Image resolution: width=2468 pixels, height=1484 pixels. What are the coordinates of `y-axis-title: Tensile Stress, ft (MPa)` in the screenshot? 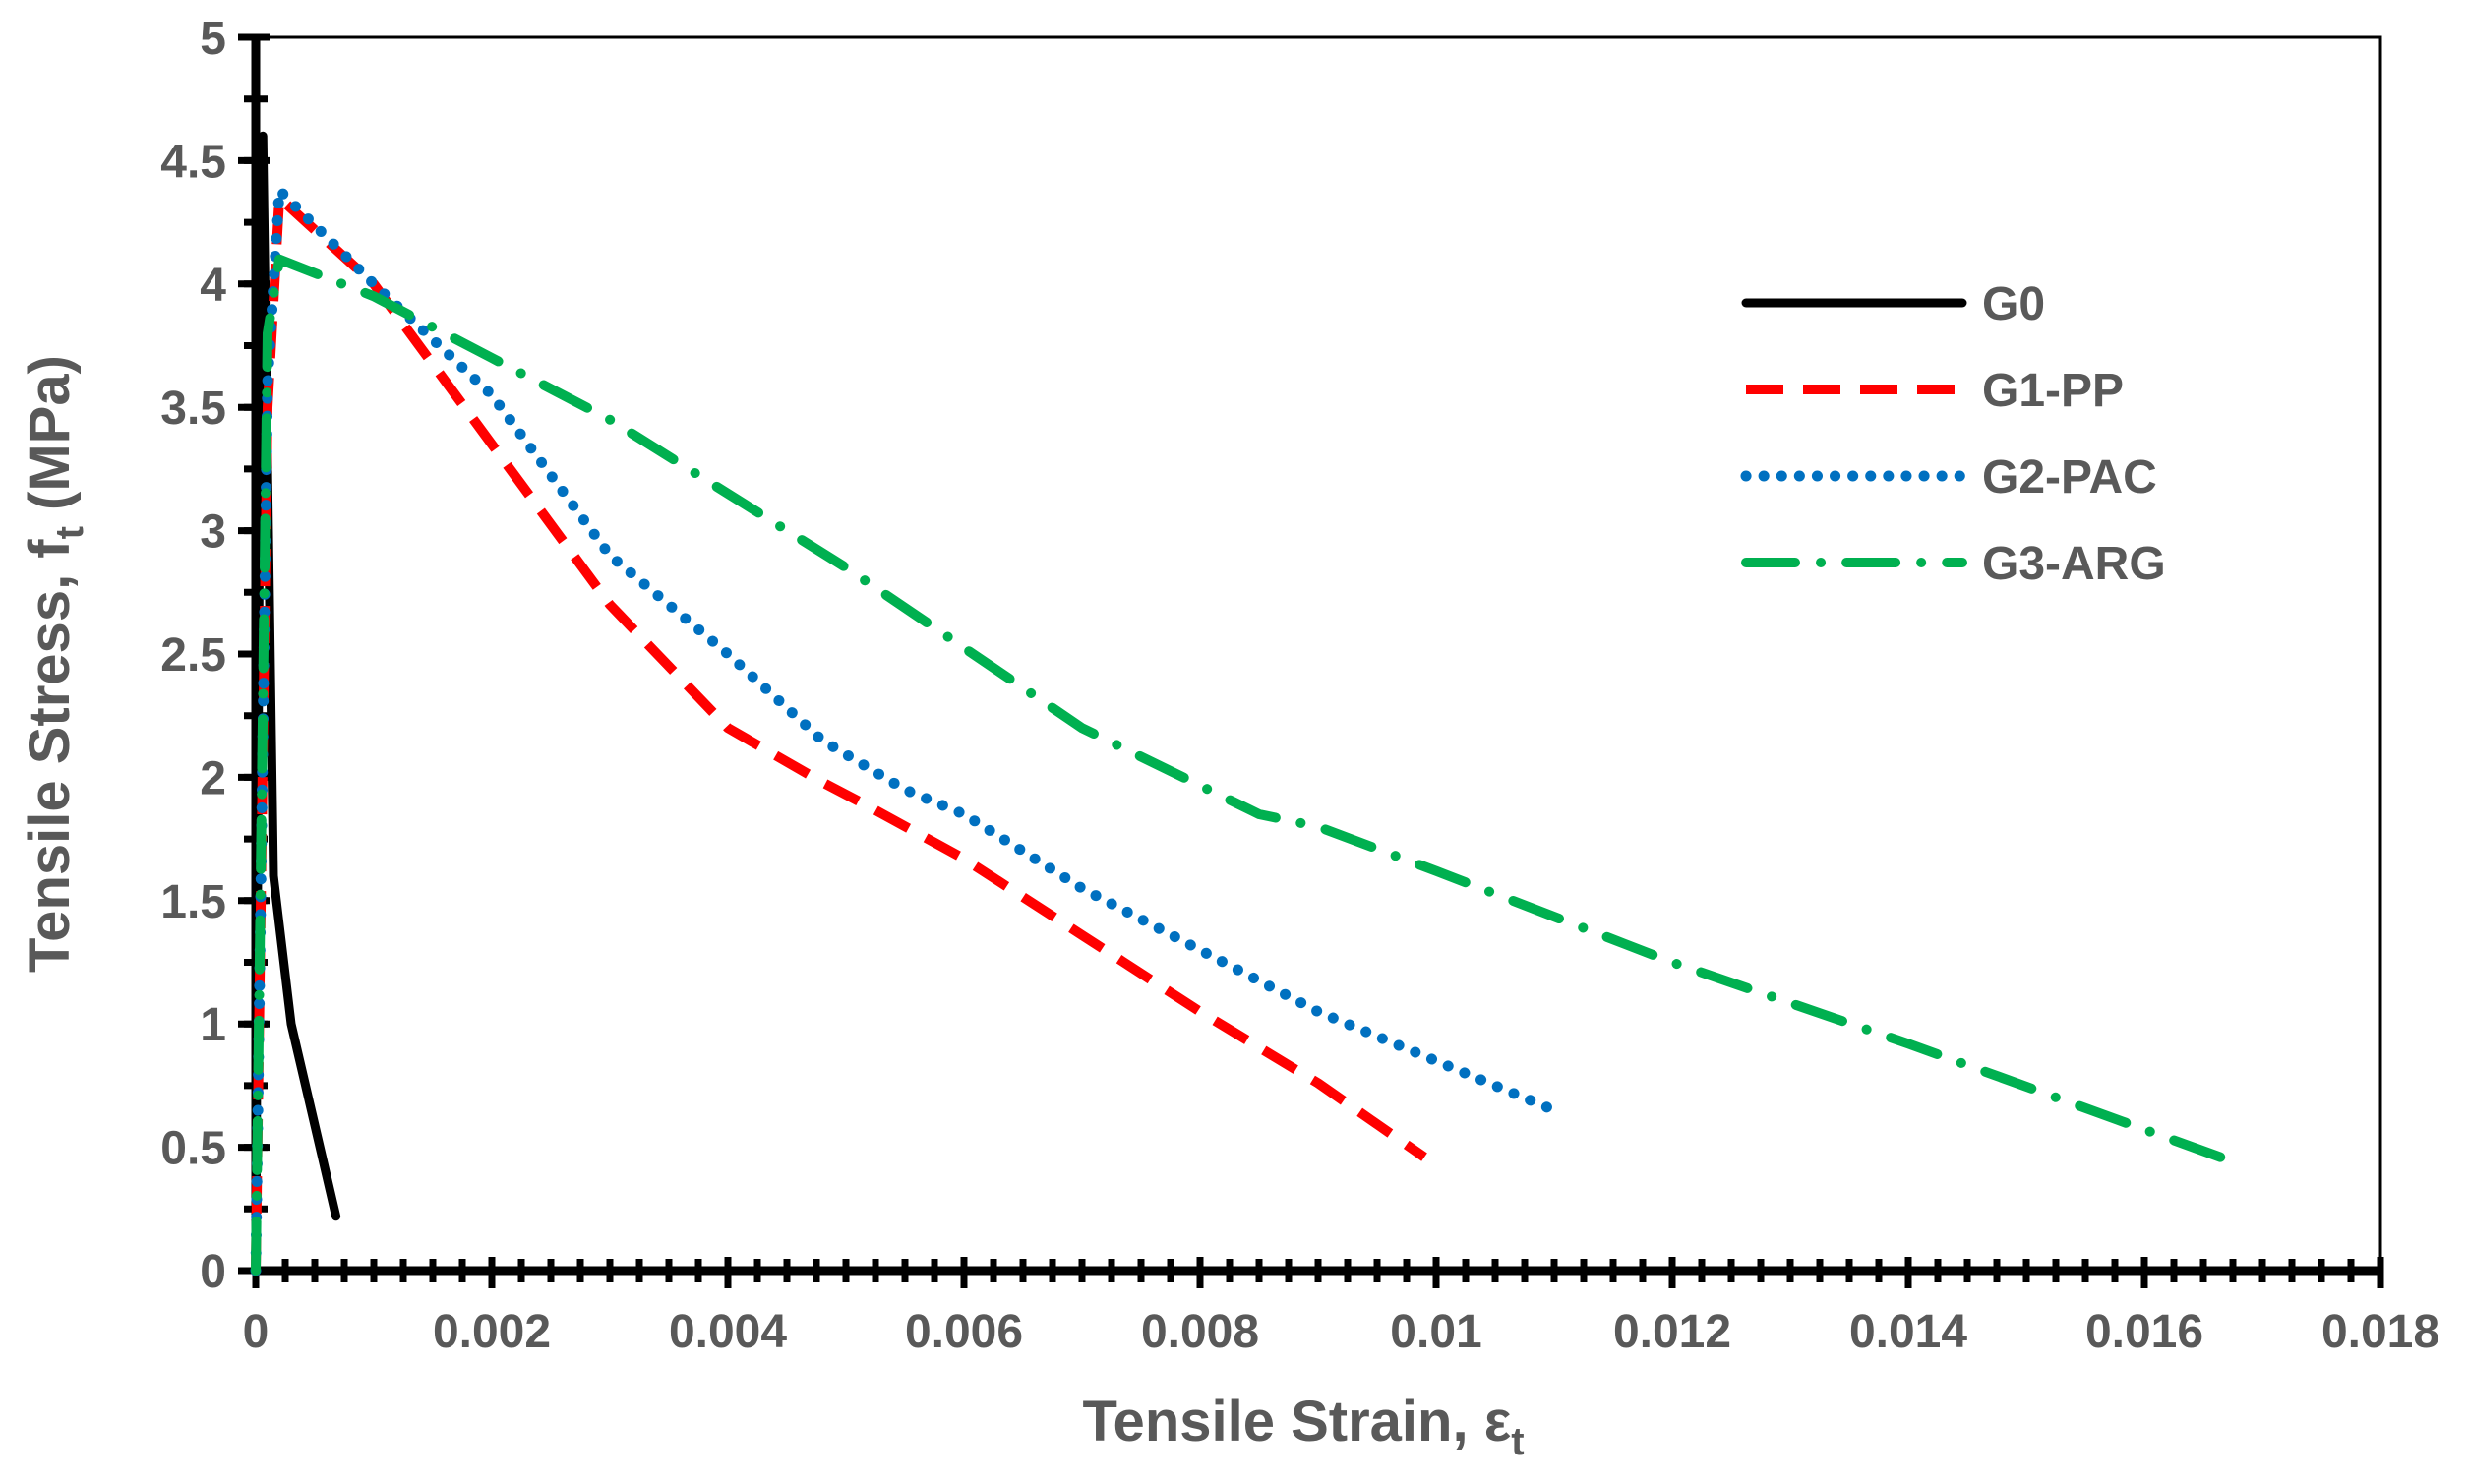 It's located at (54, 664).